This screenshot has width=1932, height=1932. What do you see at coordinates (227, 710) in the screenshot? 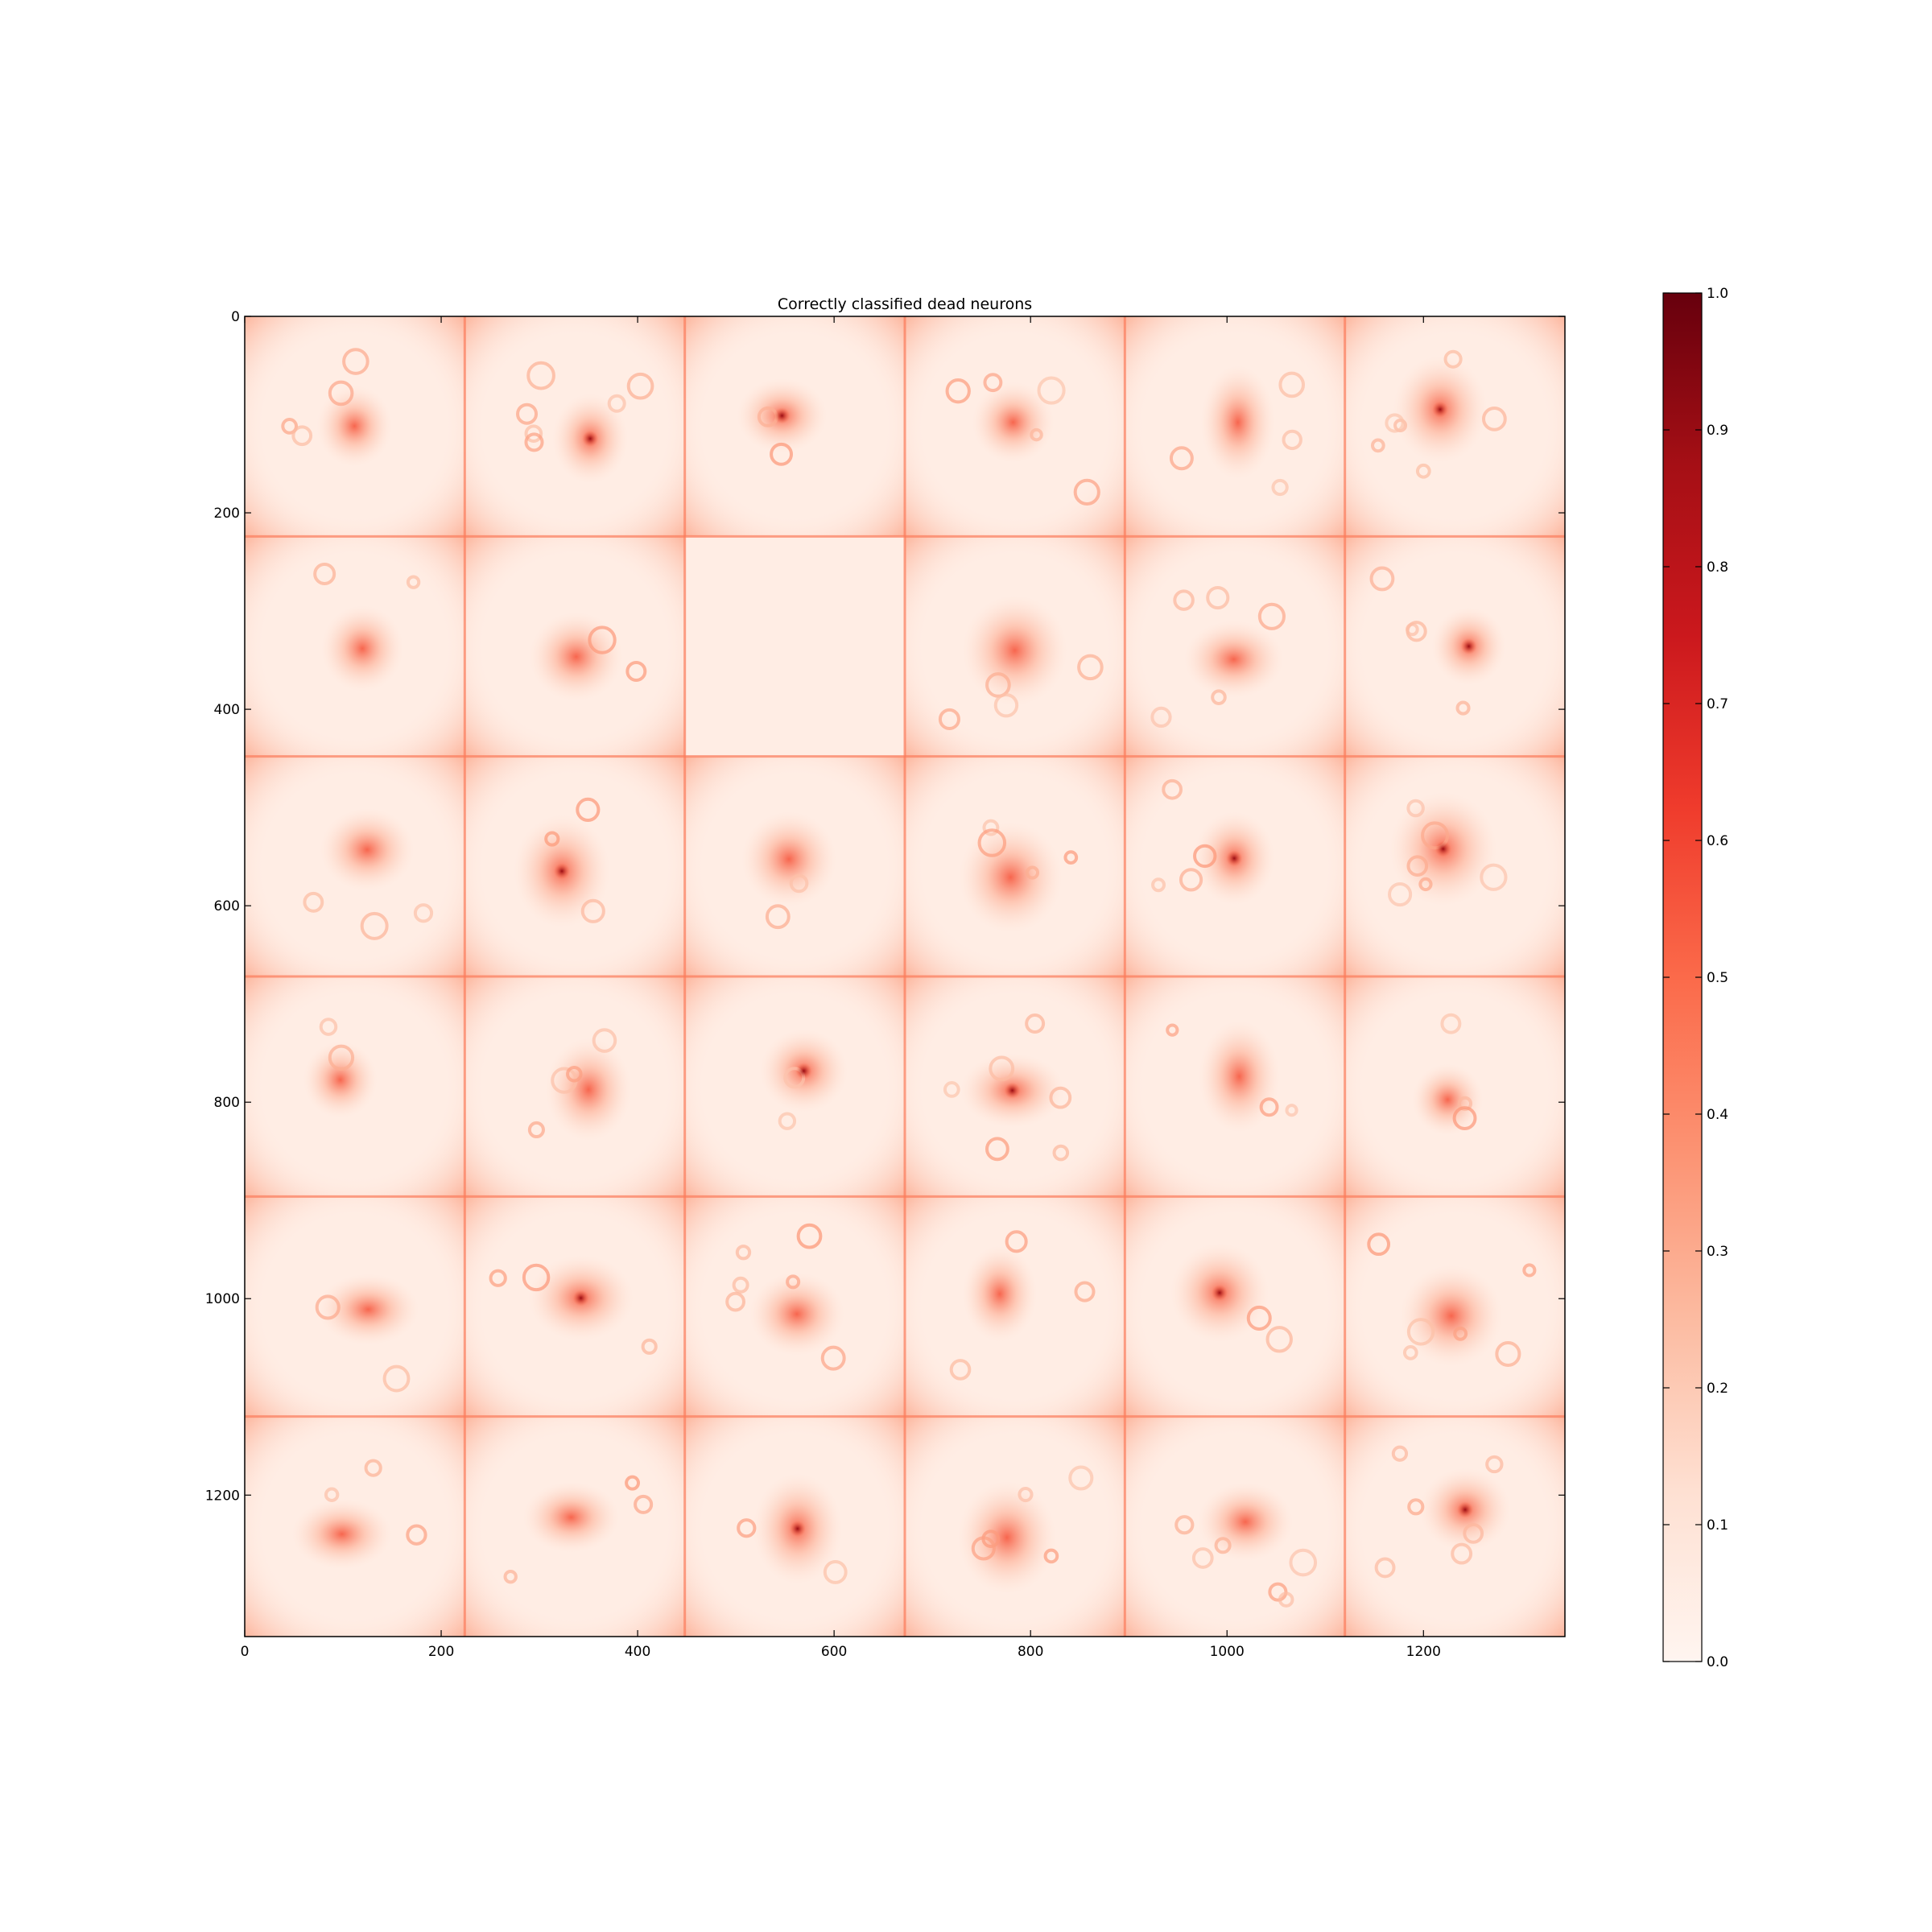
I see `y-tick-label: 400` at bounding box center [227, 710].